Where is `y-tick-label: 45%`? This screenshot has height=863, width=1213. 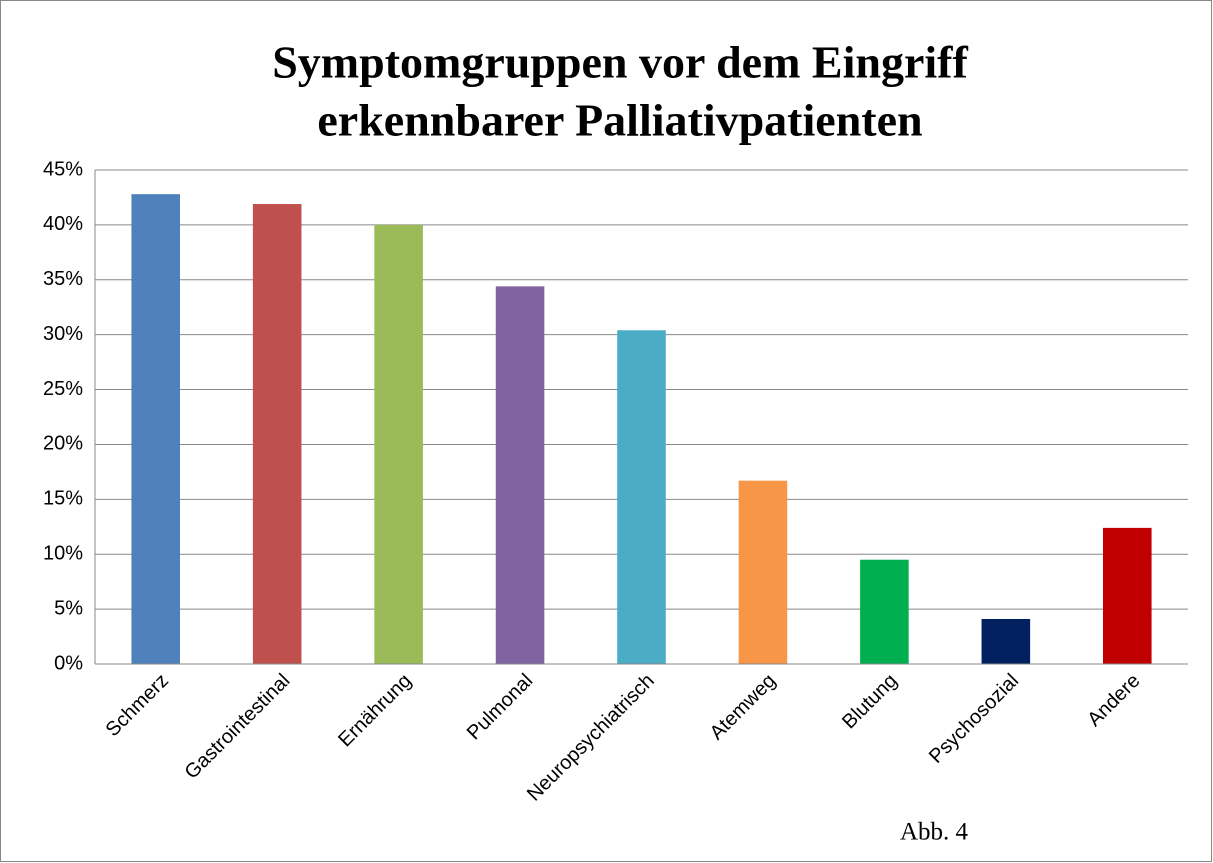 y-tick-label: 45% is located at coordinates (63, 169).